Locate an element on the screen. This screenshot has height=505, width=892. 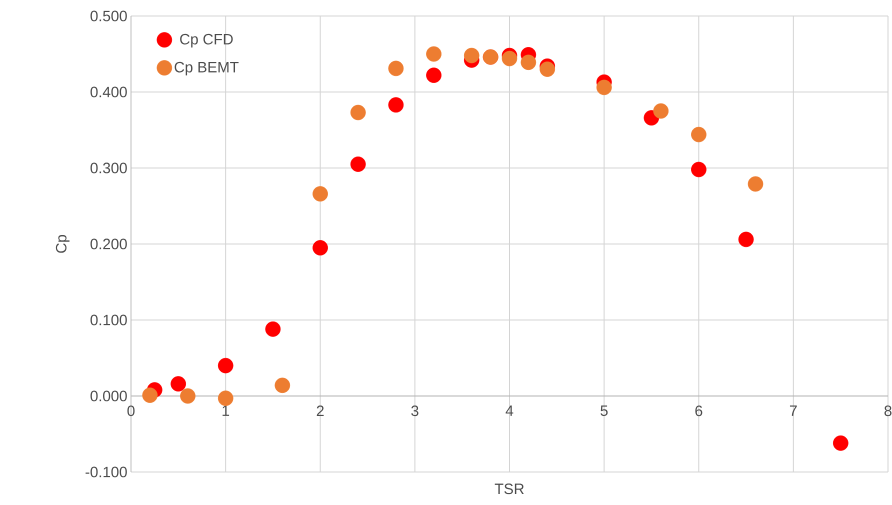
y-tick-label: 0.400 is located at coordinates (108, 92).